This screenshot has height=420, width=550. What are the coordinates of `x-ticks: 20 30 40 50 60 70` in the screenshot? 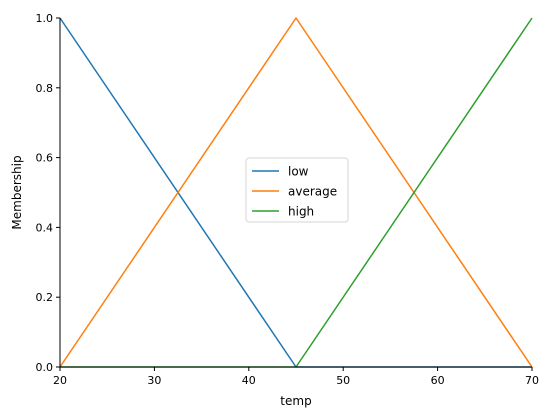 It's located at (296, 377).